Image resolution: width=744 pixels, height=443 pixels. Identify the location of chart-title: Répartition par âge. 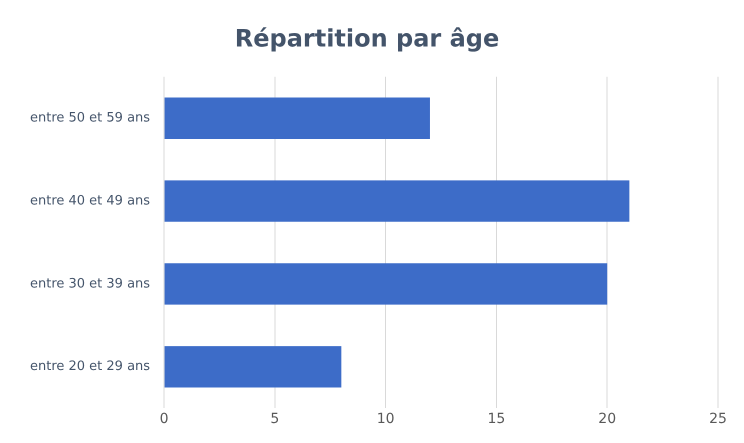
(367, 38).